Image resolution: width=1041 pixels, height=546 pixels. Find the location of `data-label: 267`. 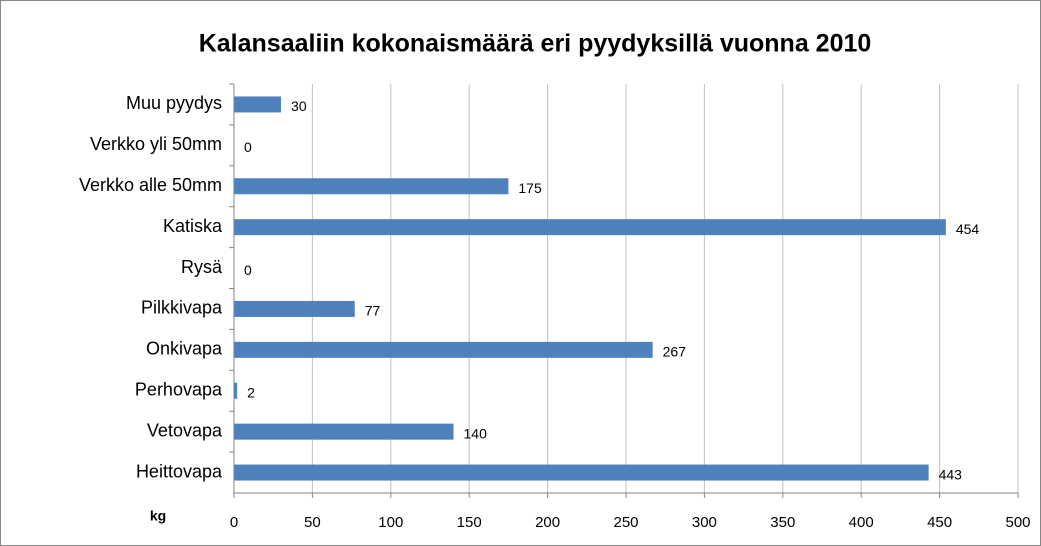

data-label: 267 is located at coordinates (675, 352).